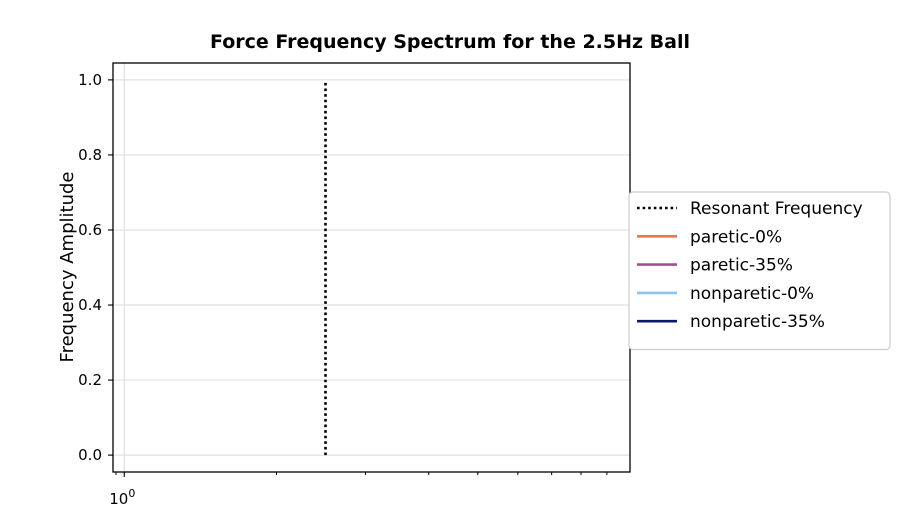  Describe the element at coordinates (736, 237) in the screenshot. I see `legend-label-1: paretic-0%` at that location.